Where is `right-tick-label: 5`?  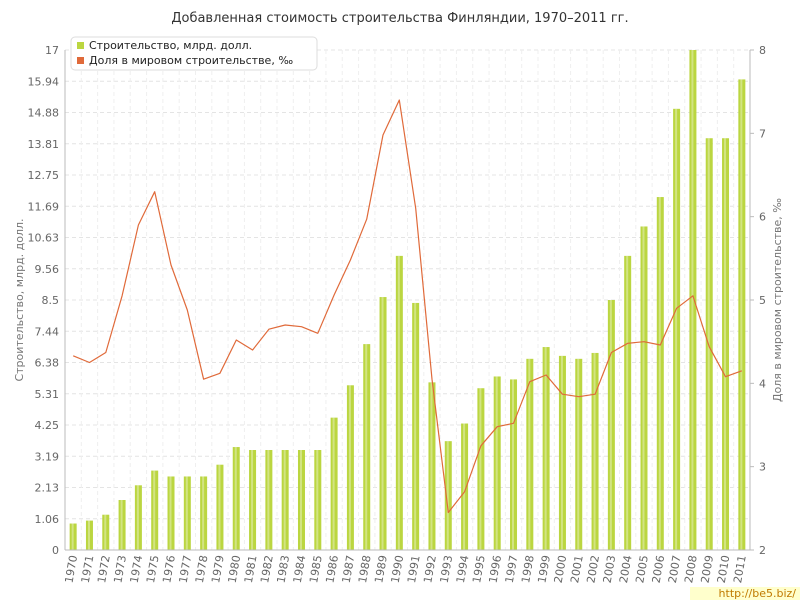 right-tick-label: 5 is located at coordinates (762, 300).